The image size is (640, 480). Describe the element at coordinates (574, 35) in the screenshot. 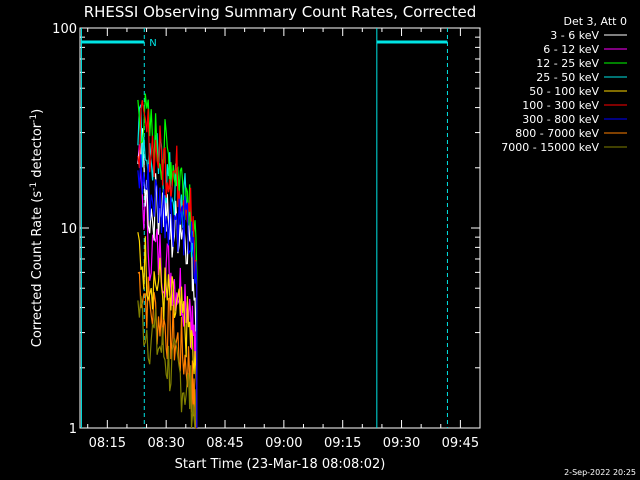

I see `legend-entry-label: 3 - 6 keV` at that location.